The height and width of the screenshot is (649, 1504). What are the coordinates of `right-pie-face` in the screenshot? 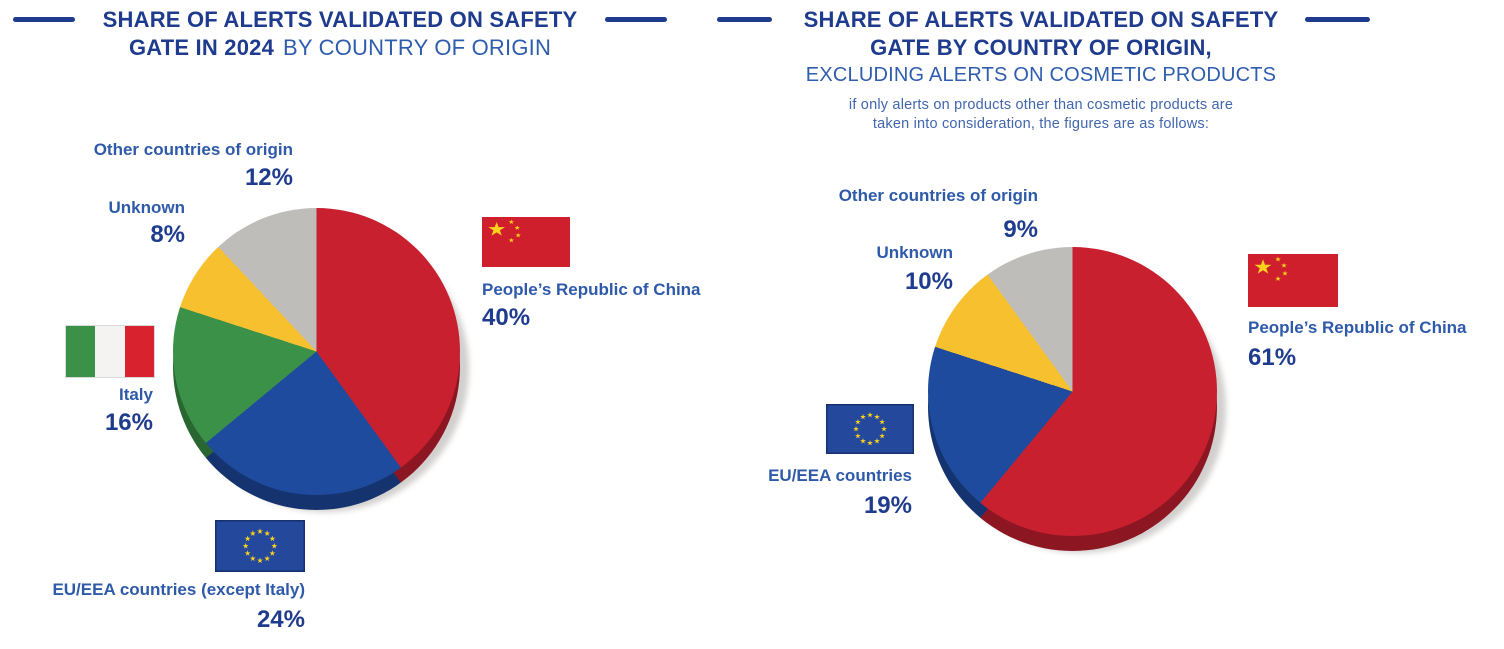 It's located at (1072, 391).